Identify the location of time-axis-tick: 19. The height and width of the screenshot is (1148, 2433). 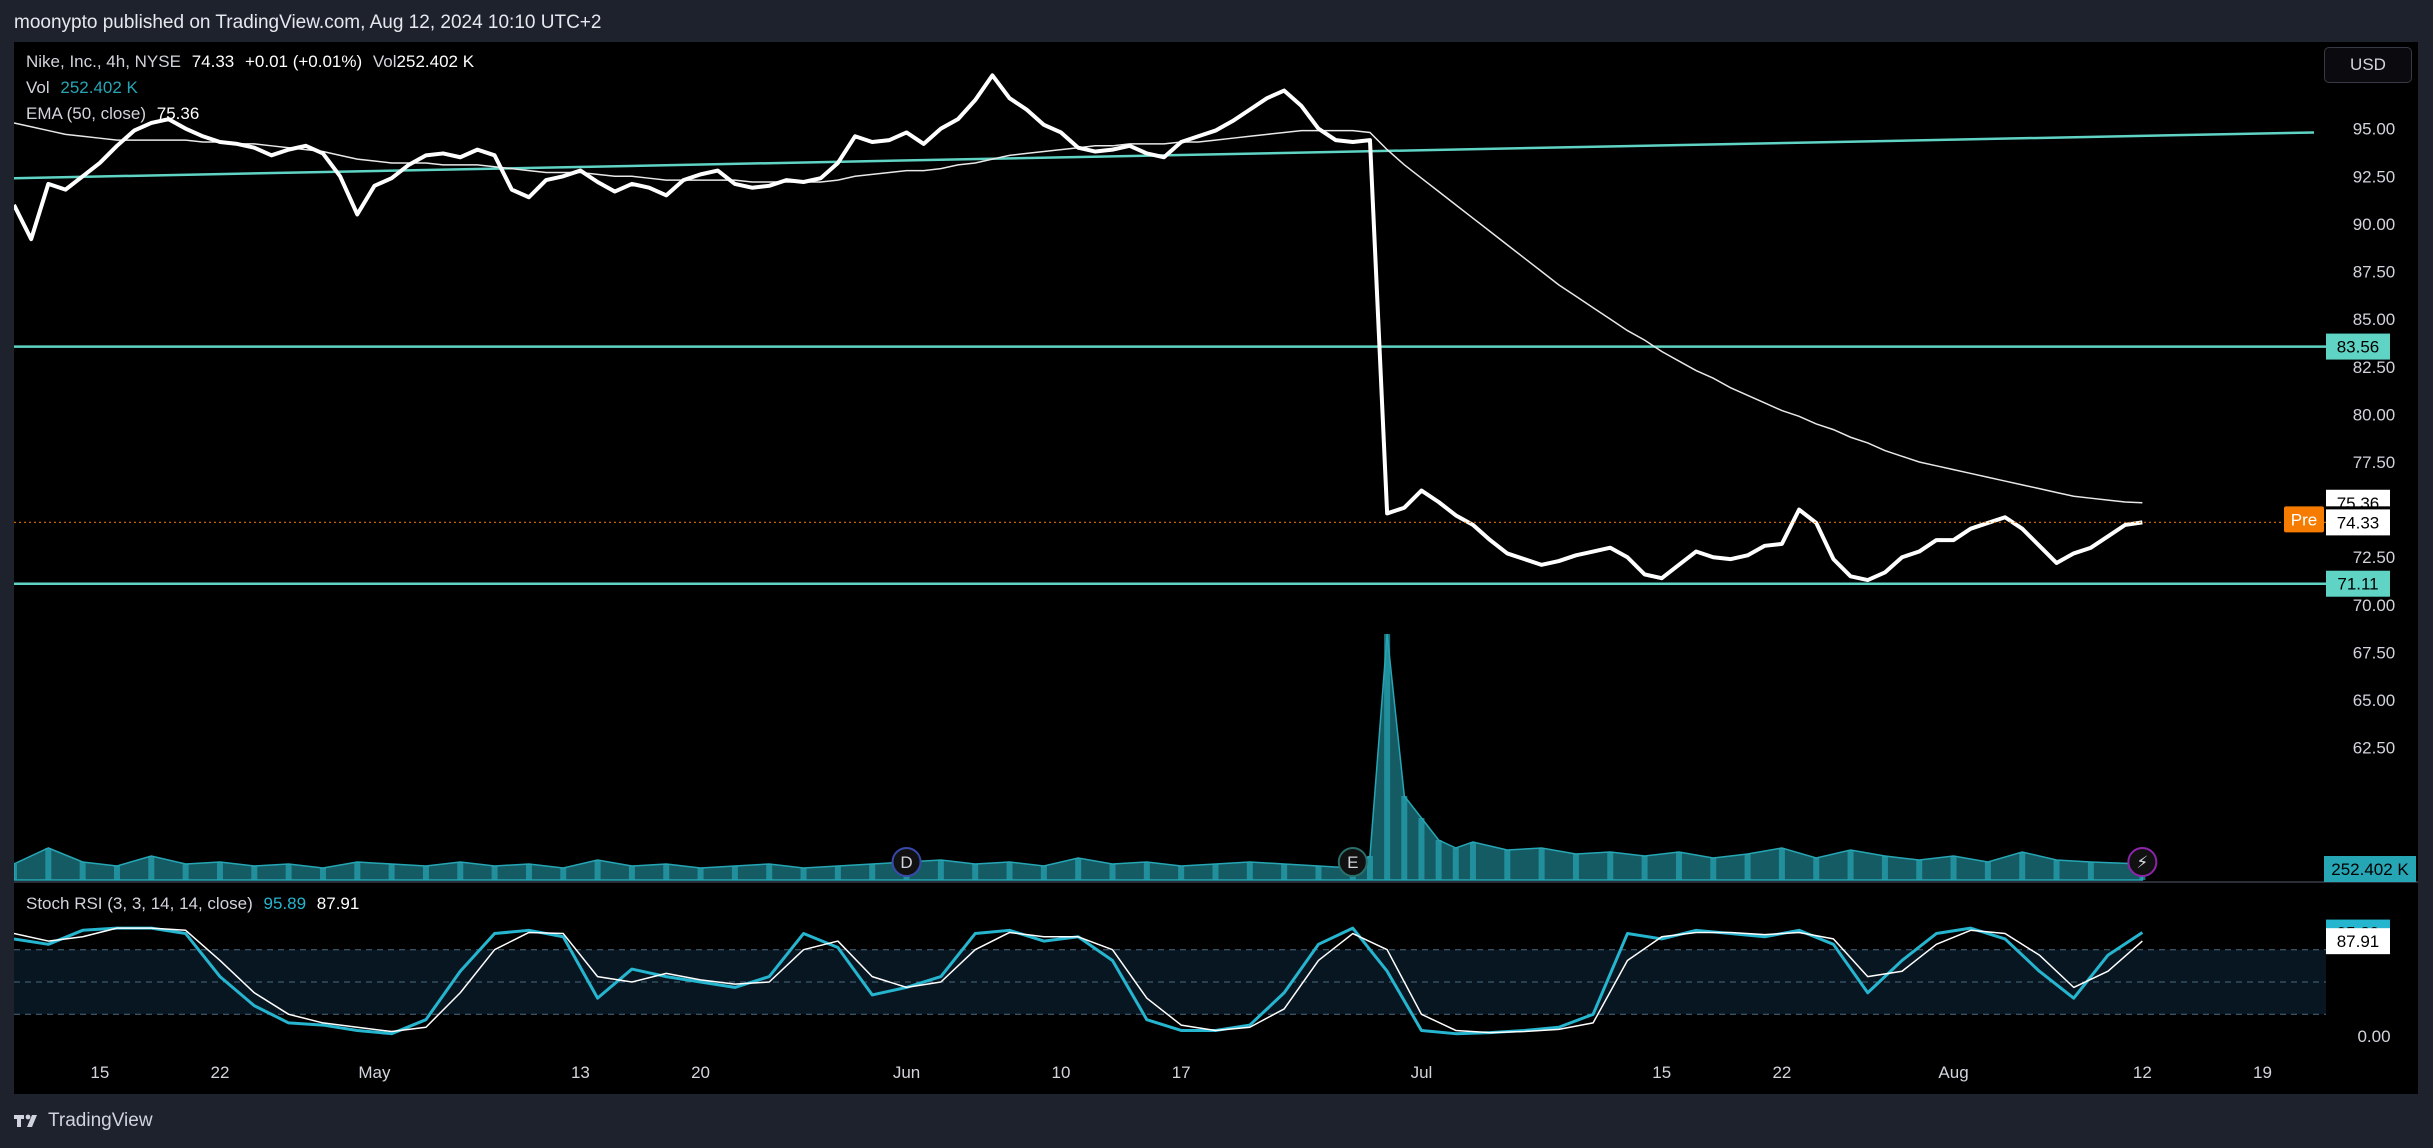
(2262, 1072).